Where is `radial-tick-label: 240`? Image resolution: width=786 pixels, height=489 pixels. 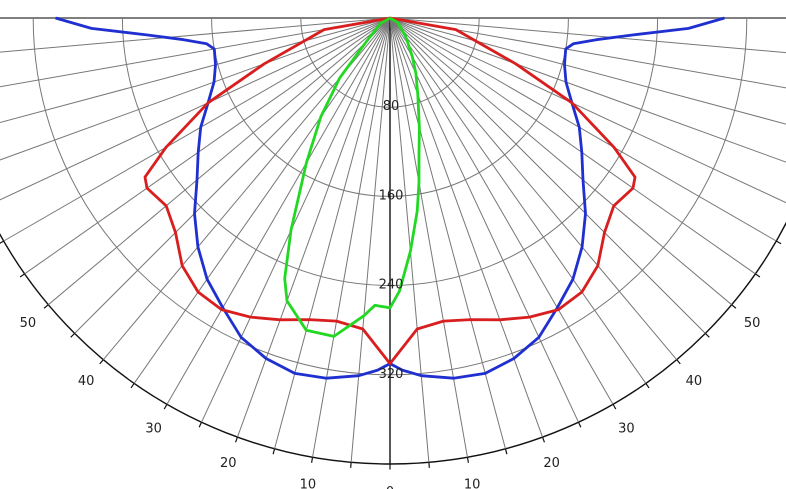 radial-tick-label: 240 is located at coordinates (391, 285).